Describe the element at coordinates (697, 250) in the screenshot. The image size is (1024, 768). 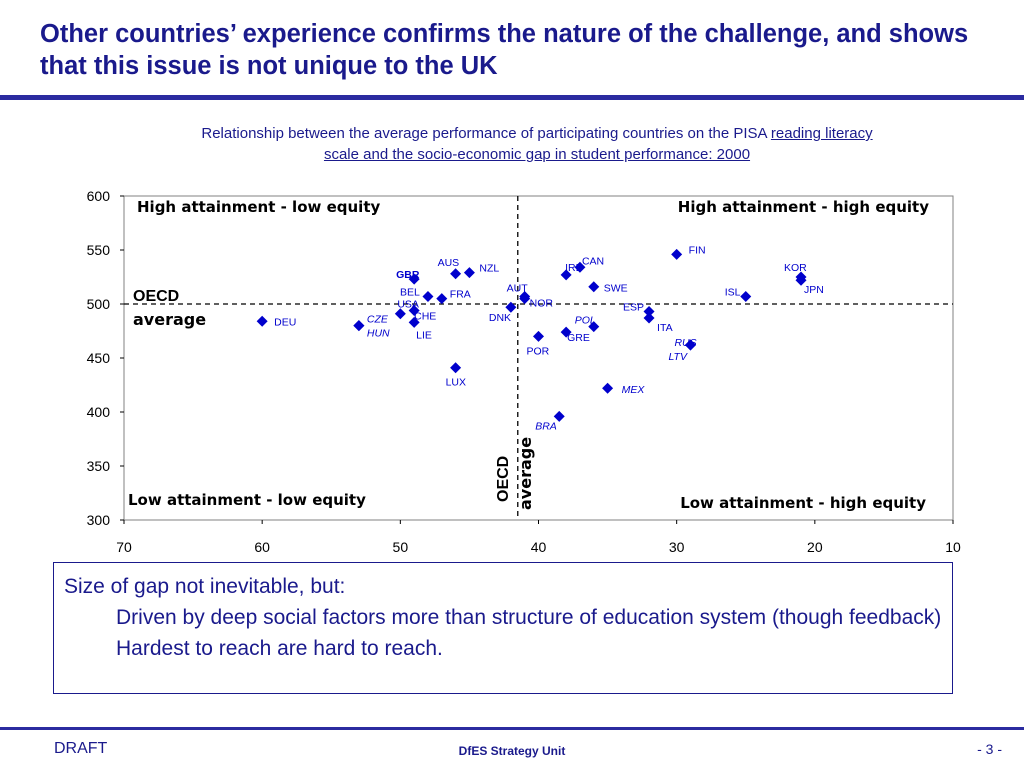
I see `data-point-label: FIN` at that location.